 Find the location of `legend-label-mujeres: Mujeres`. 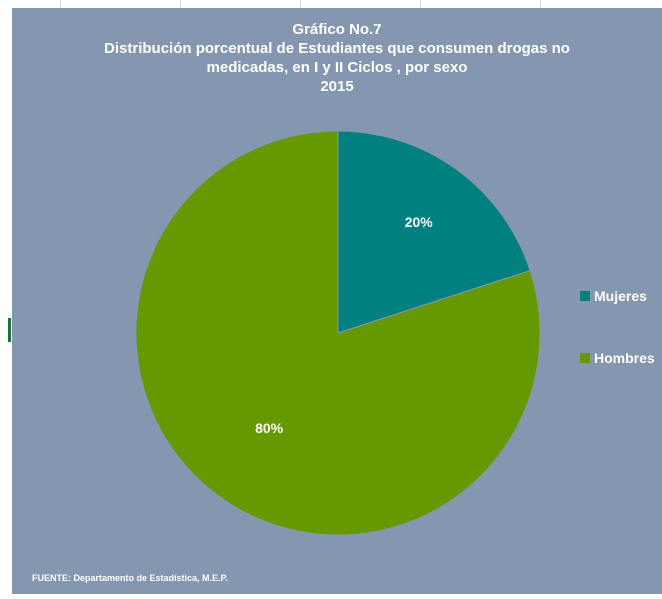

legend-label-mujeres: Mujeres is located at coordinates (620, 296).